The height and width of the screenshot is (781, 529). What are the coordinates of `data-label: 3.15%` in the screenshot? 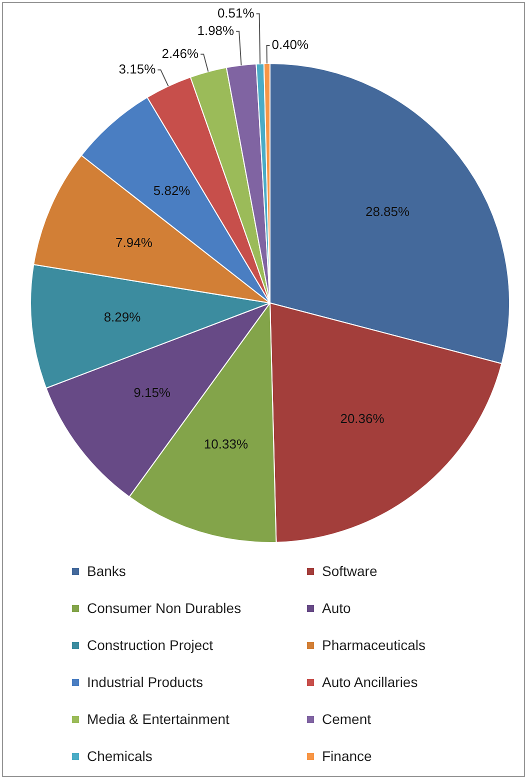 It's located at (137, 68).